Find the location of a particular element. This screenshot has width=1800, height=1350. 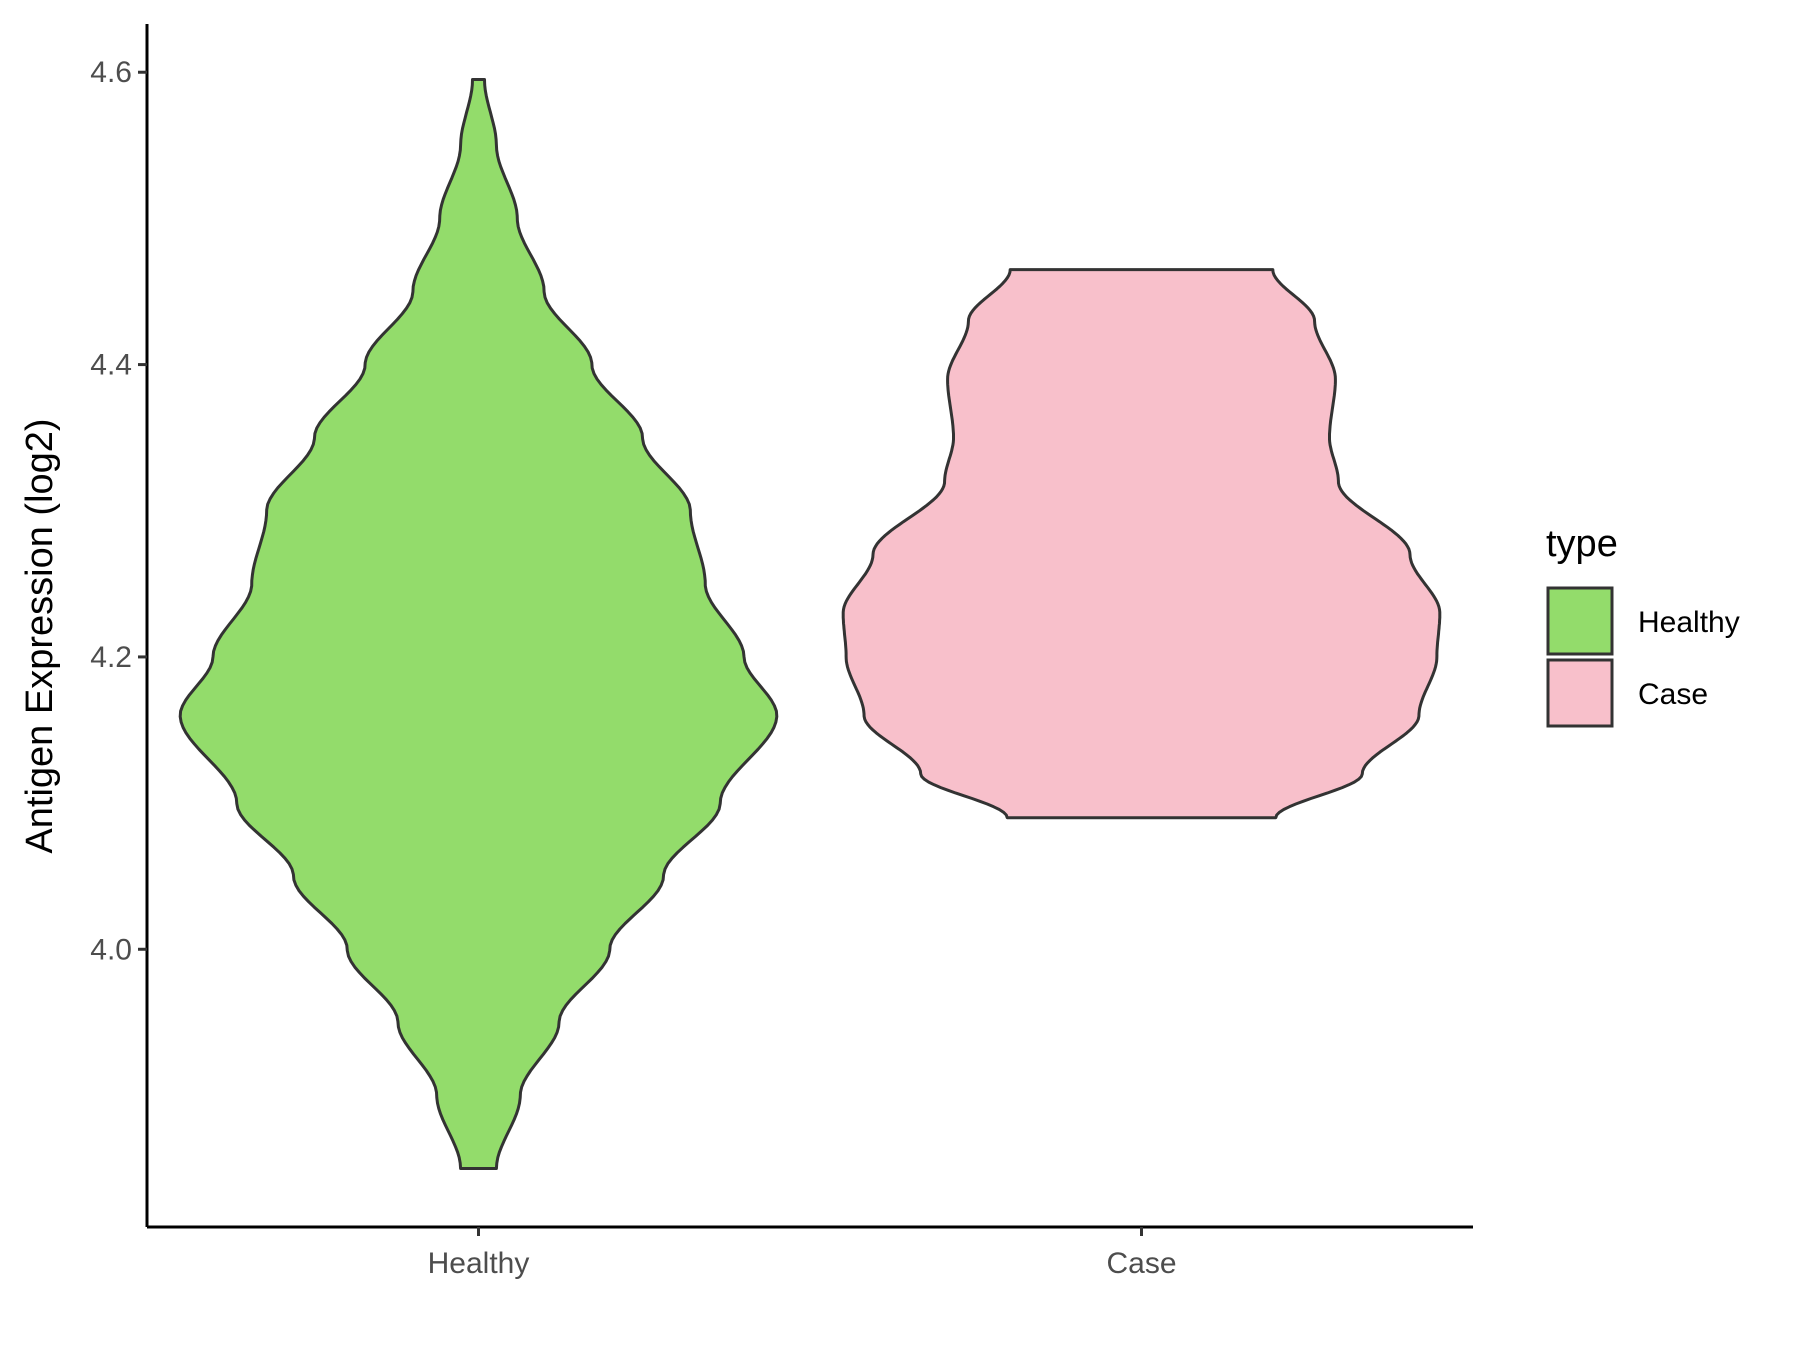

y-axis-title: Antigen Expression (log2) is located at coordinates (40, 635).